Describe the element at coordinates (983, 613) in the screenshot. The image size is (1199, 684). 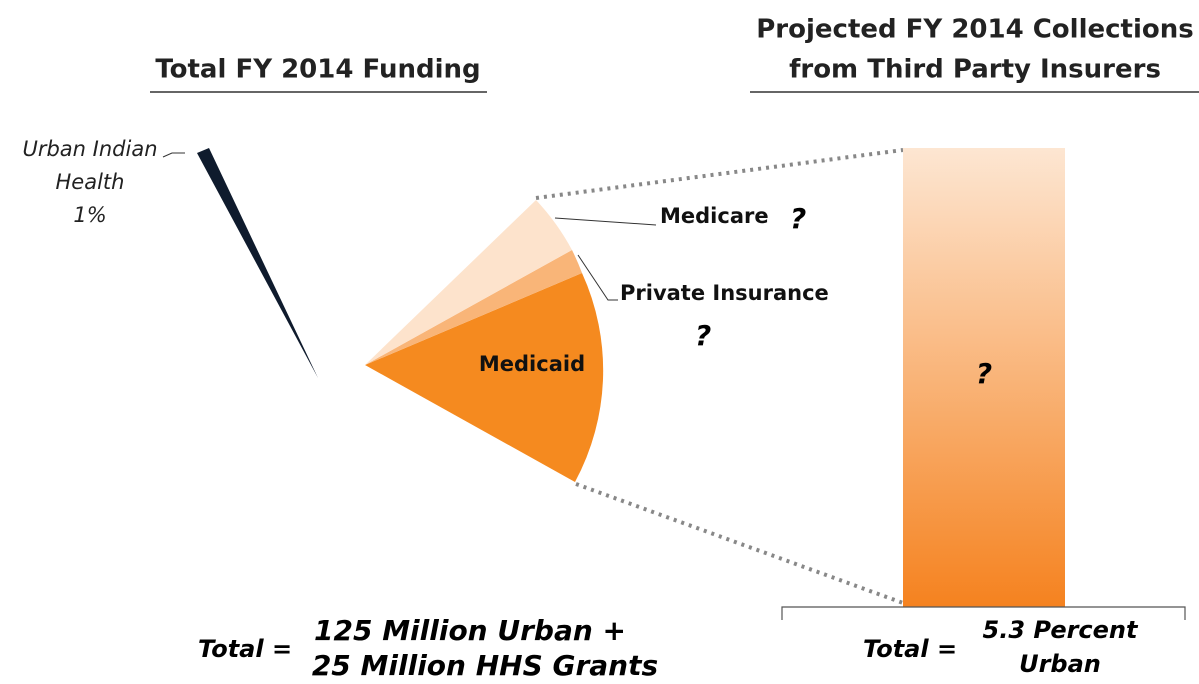
I see `axis-line` at that location.